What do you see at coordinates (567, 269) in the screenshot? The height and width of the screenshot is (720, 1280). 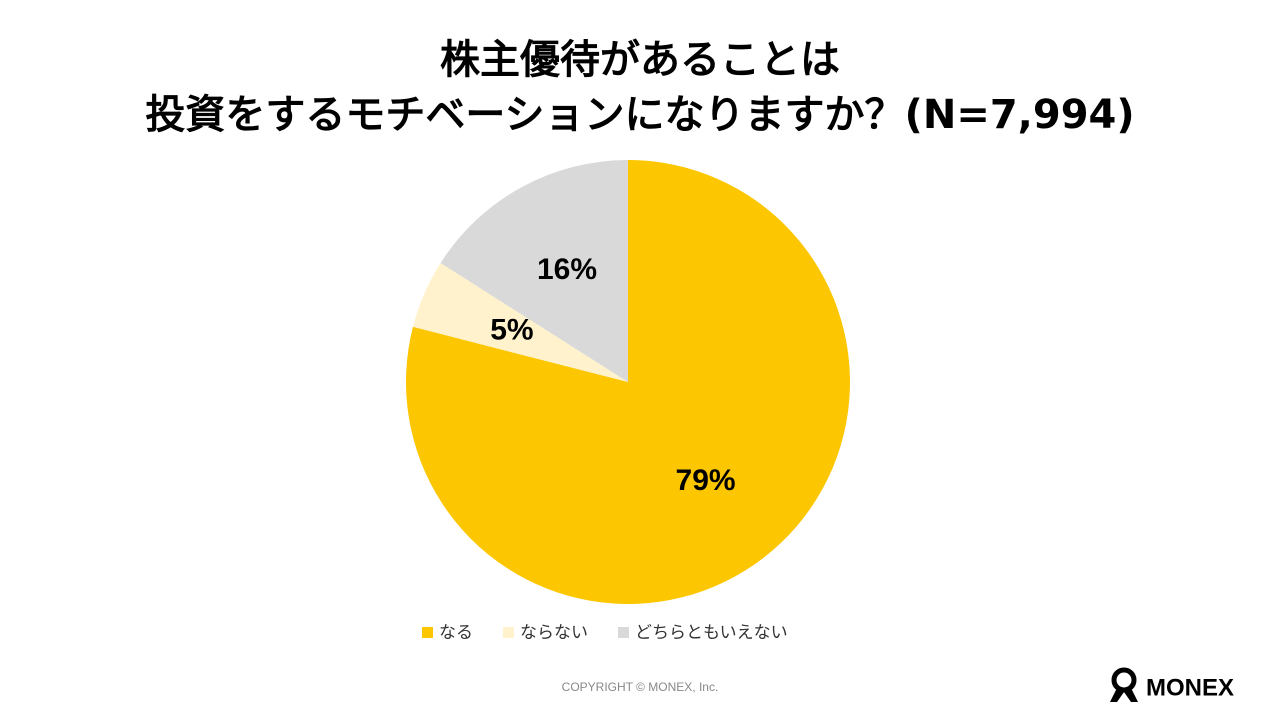 I see `value-label: 16%` at bounding box center [567, 269].